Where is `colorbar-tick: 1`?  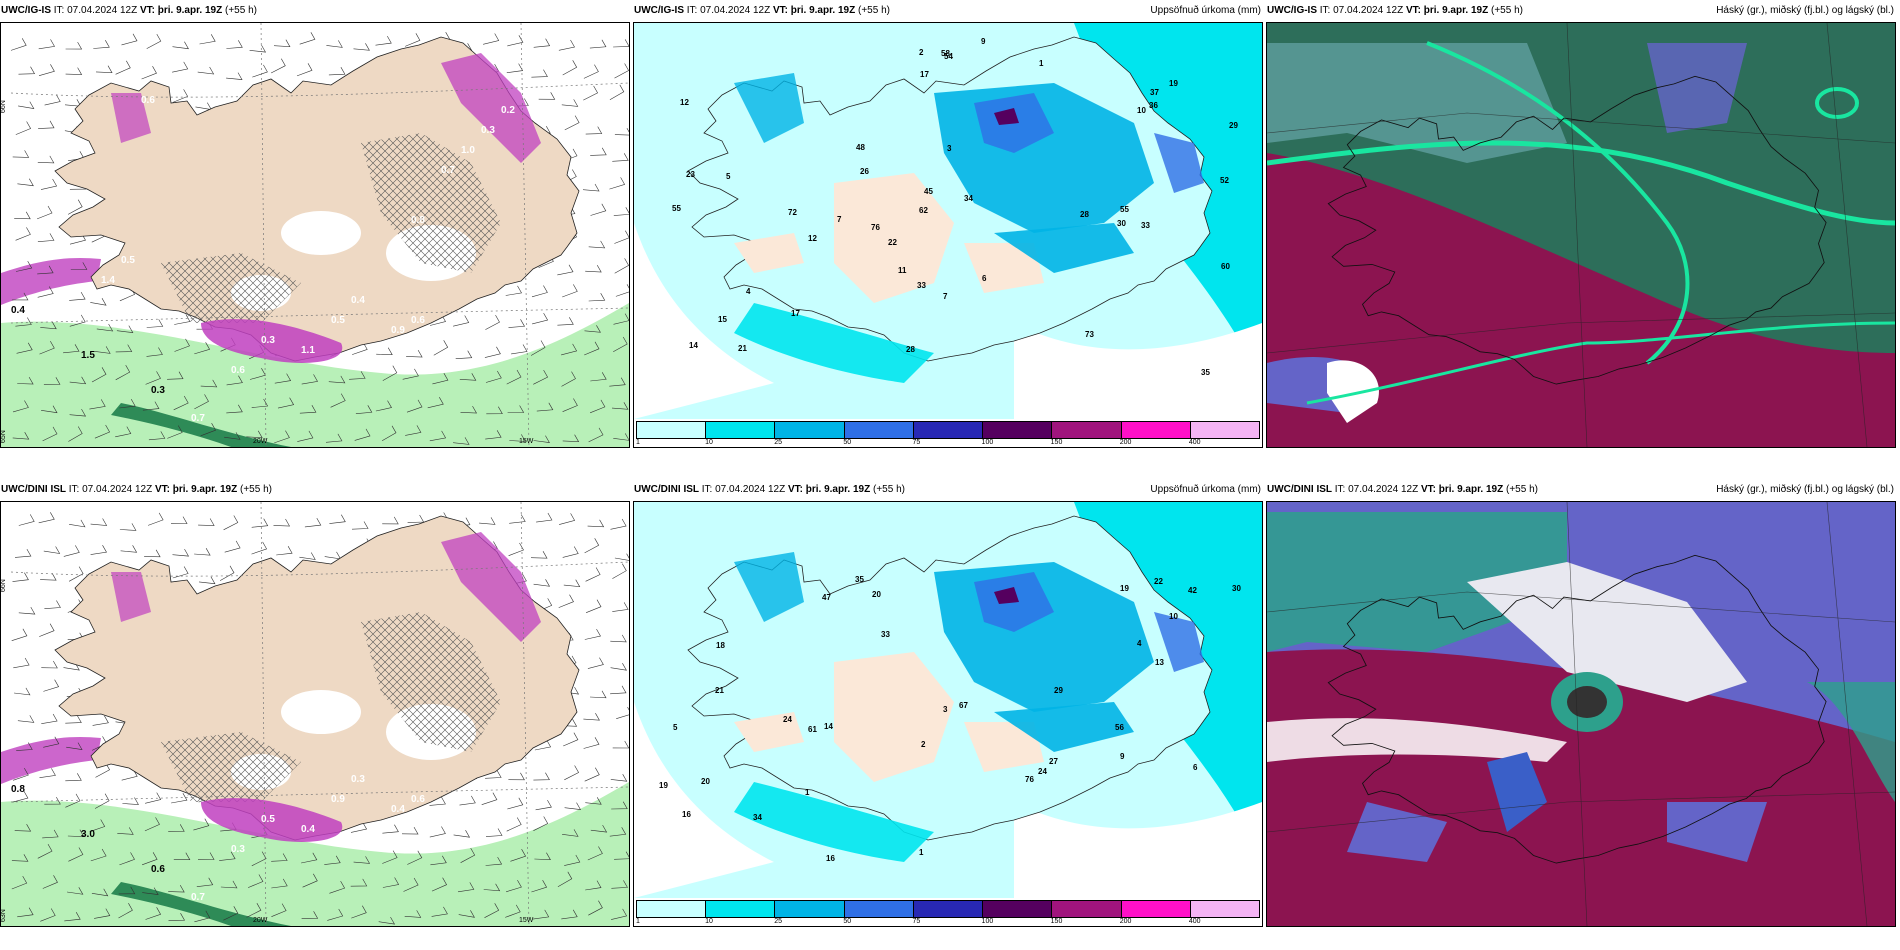
colorbar-tick: 1 is located at coordinates (638, 921).